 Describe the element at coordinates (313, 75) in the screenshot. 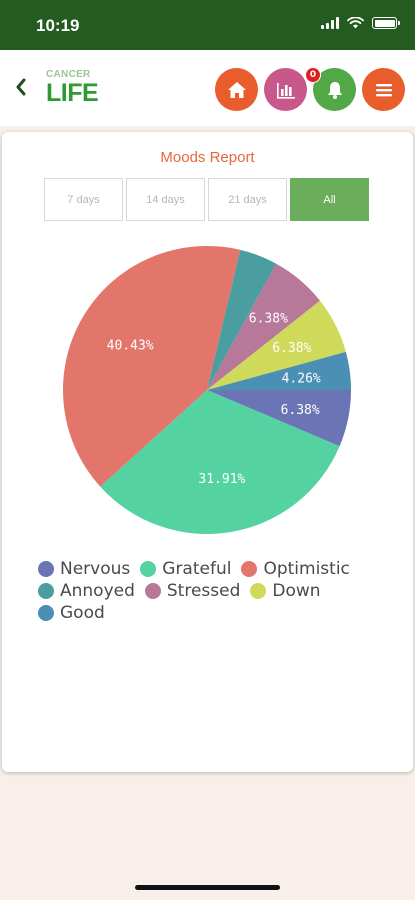

I see `notification-badge: 0` at that location.